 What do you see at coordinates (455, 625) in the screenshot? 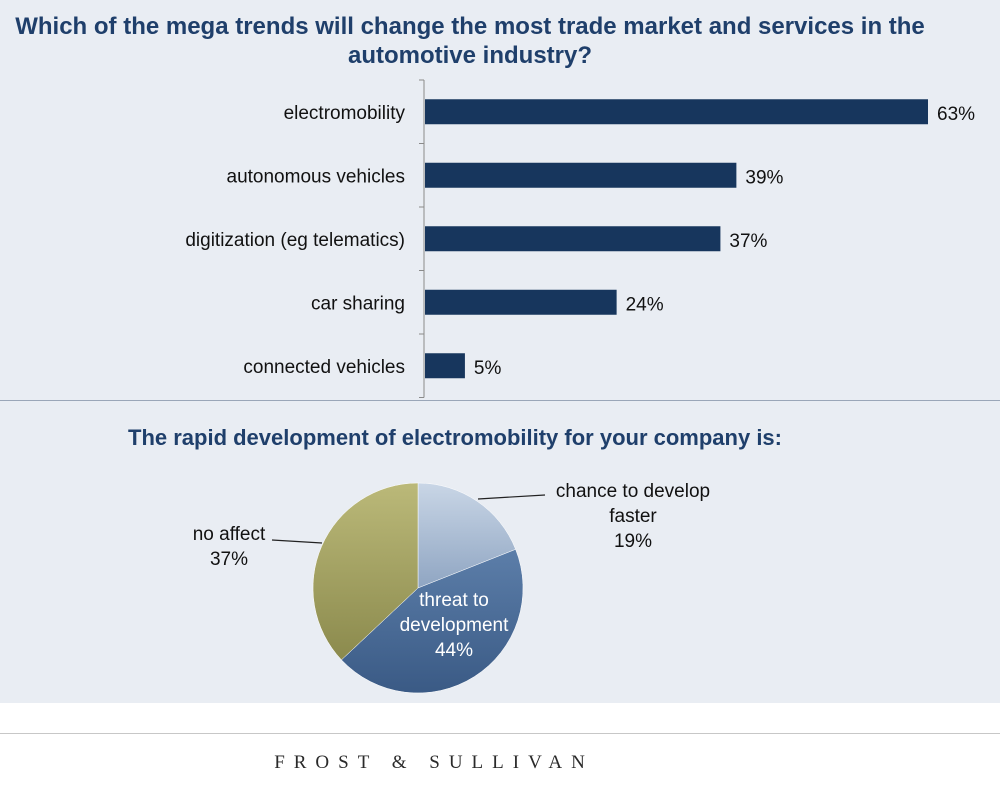
I see `pie-label-threat: development` at bounding box center [455, 625].